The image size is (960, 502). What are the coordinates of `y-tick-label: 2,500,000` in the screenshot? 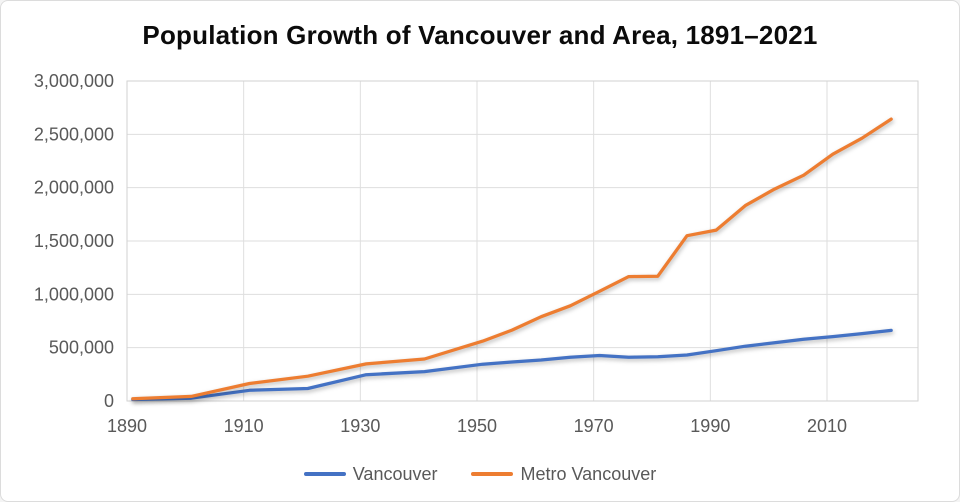 It's located at (74, 134).